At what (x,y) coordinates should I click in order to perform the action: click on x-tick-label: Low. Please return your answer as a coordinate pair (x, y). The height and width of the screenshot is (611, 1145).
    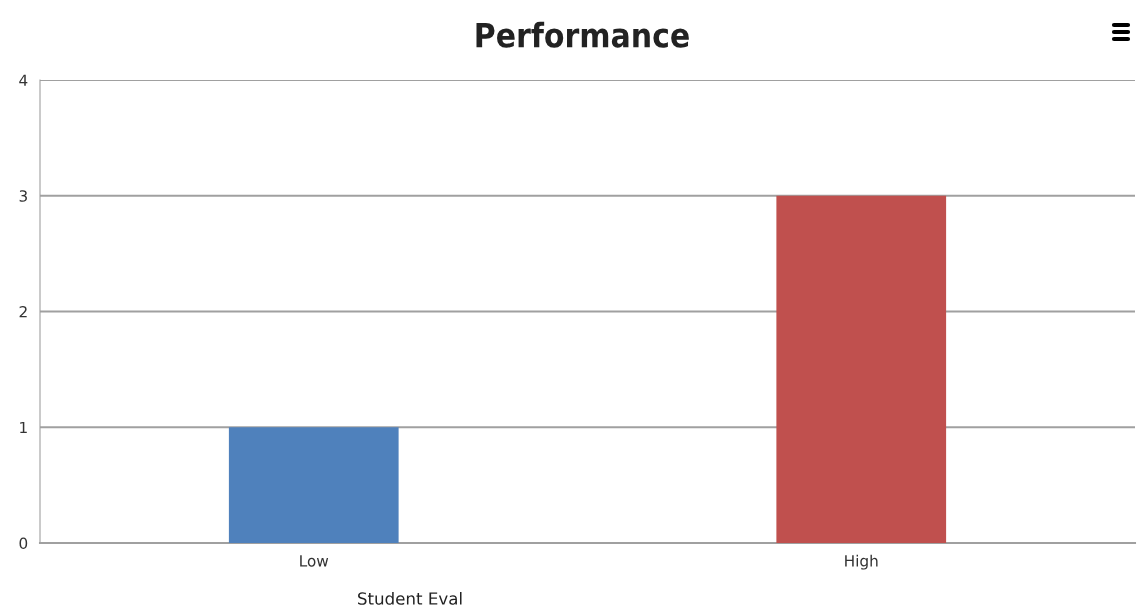
    Looking at the image, I should click on (314, 561).